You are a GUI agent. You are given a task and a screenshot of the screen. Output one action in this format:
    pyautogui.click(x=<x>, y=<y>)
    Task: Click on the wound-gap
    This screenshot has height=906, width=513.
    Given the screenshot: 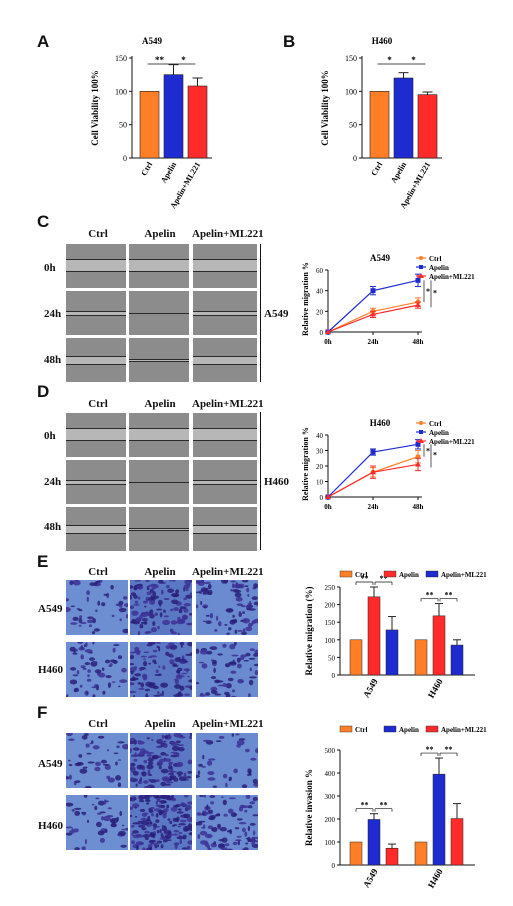 What is the action you would take?
    pyautogui.click(x=225, y=529)
    